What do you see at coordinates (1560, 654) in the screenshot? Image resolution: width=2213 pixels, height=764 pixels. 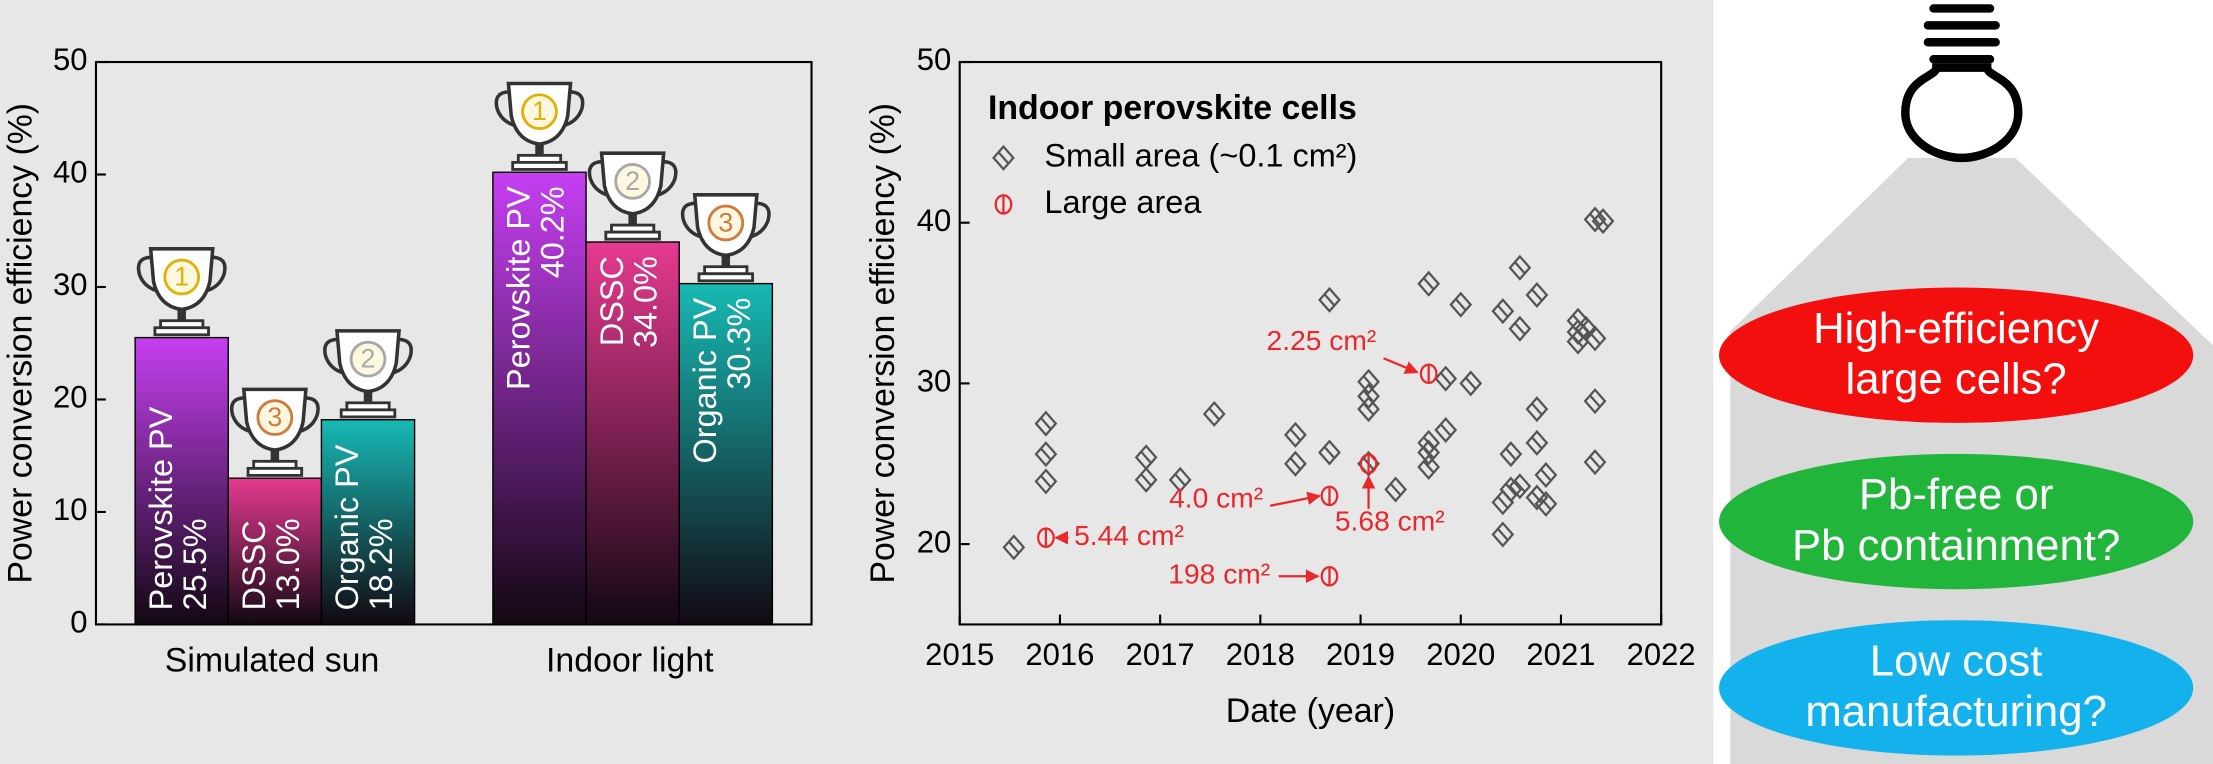 I see `x-tick-label: 2021` at bounding box center [1560, 654].